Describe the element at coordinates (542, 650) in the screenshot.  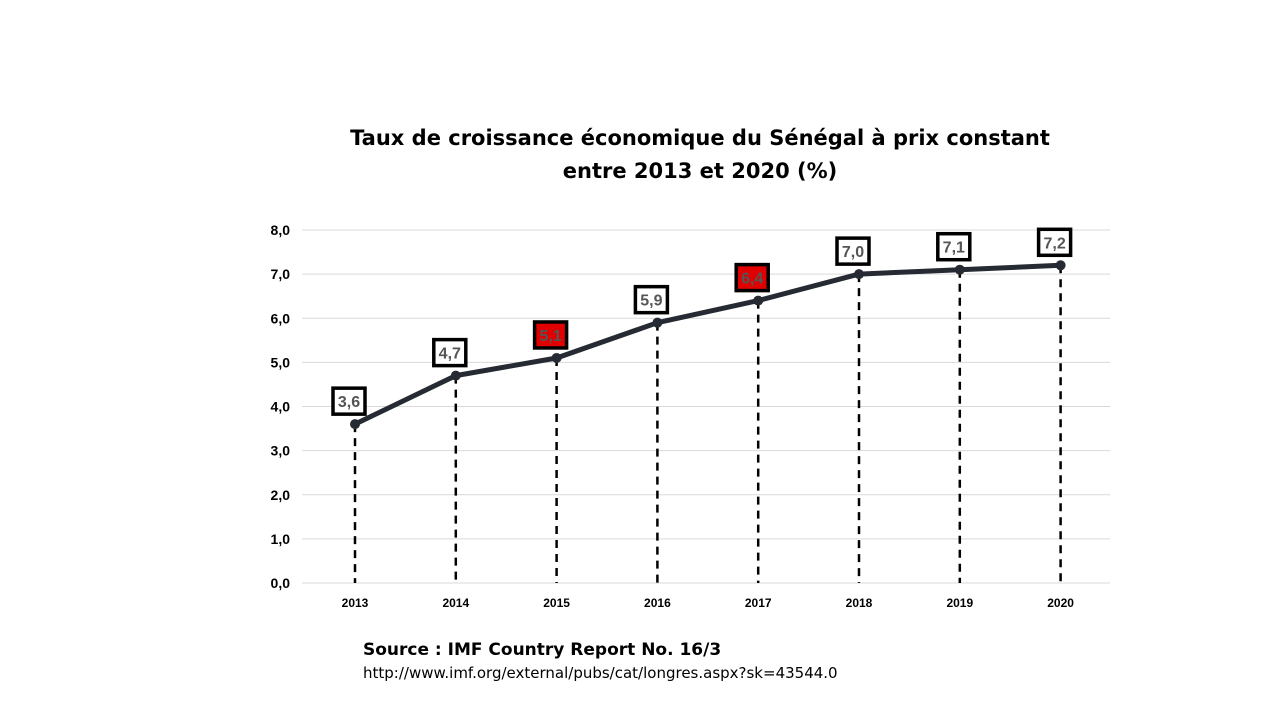
I see `source-citation: Source : IMF Country Report No. 16/3` at that location.